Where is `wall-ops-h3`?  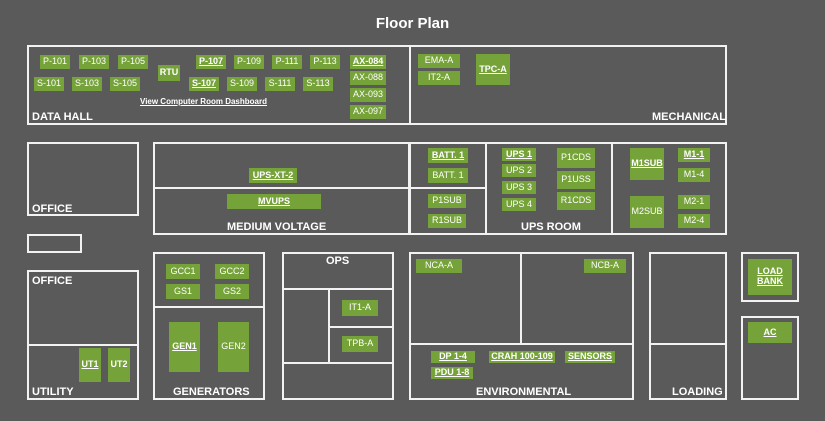 wall-ops-h3 is located at coordinates (338, 363).